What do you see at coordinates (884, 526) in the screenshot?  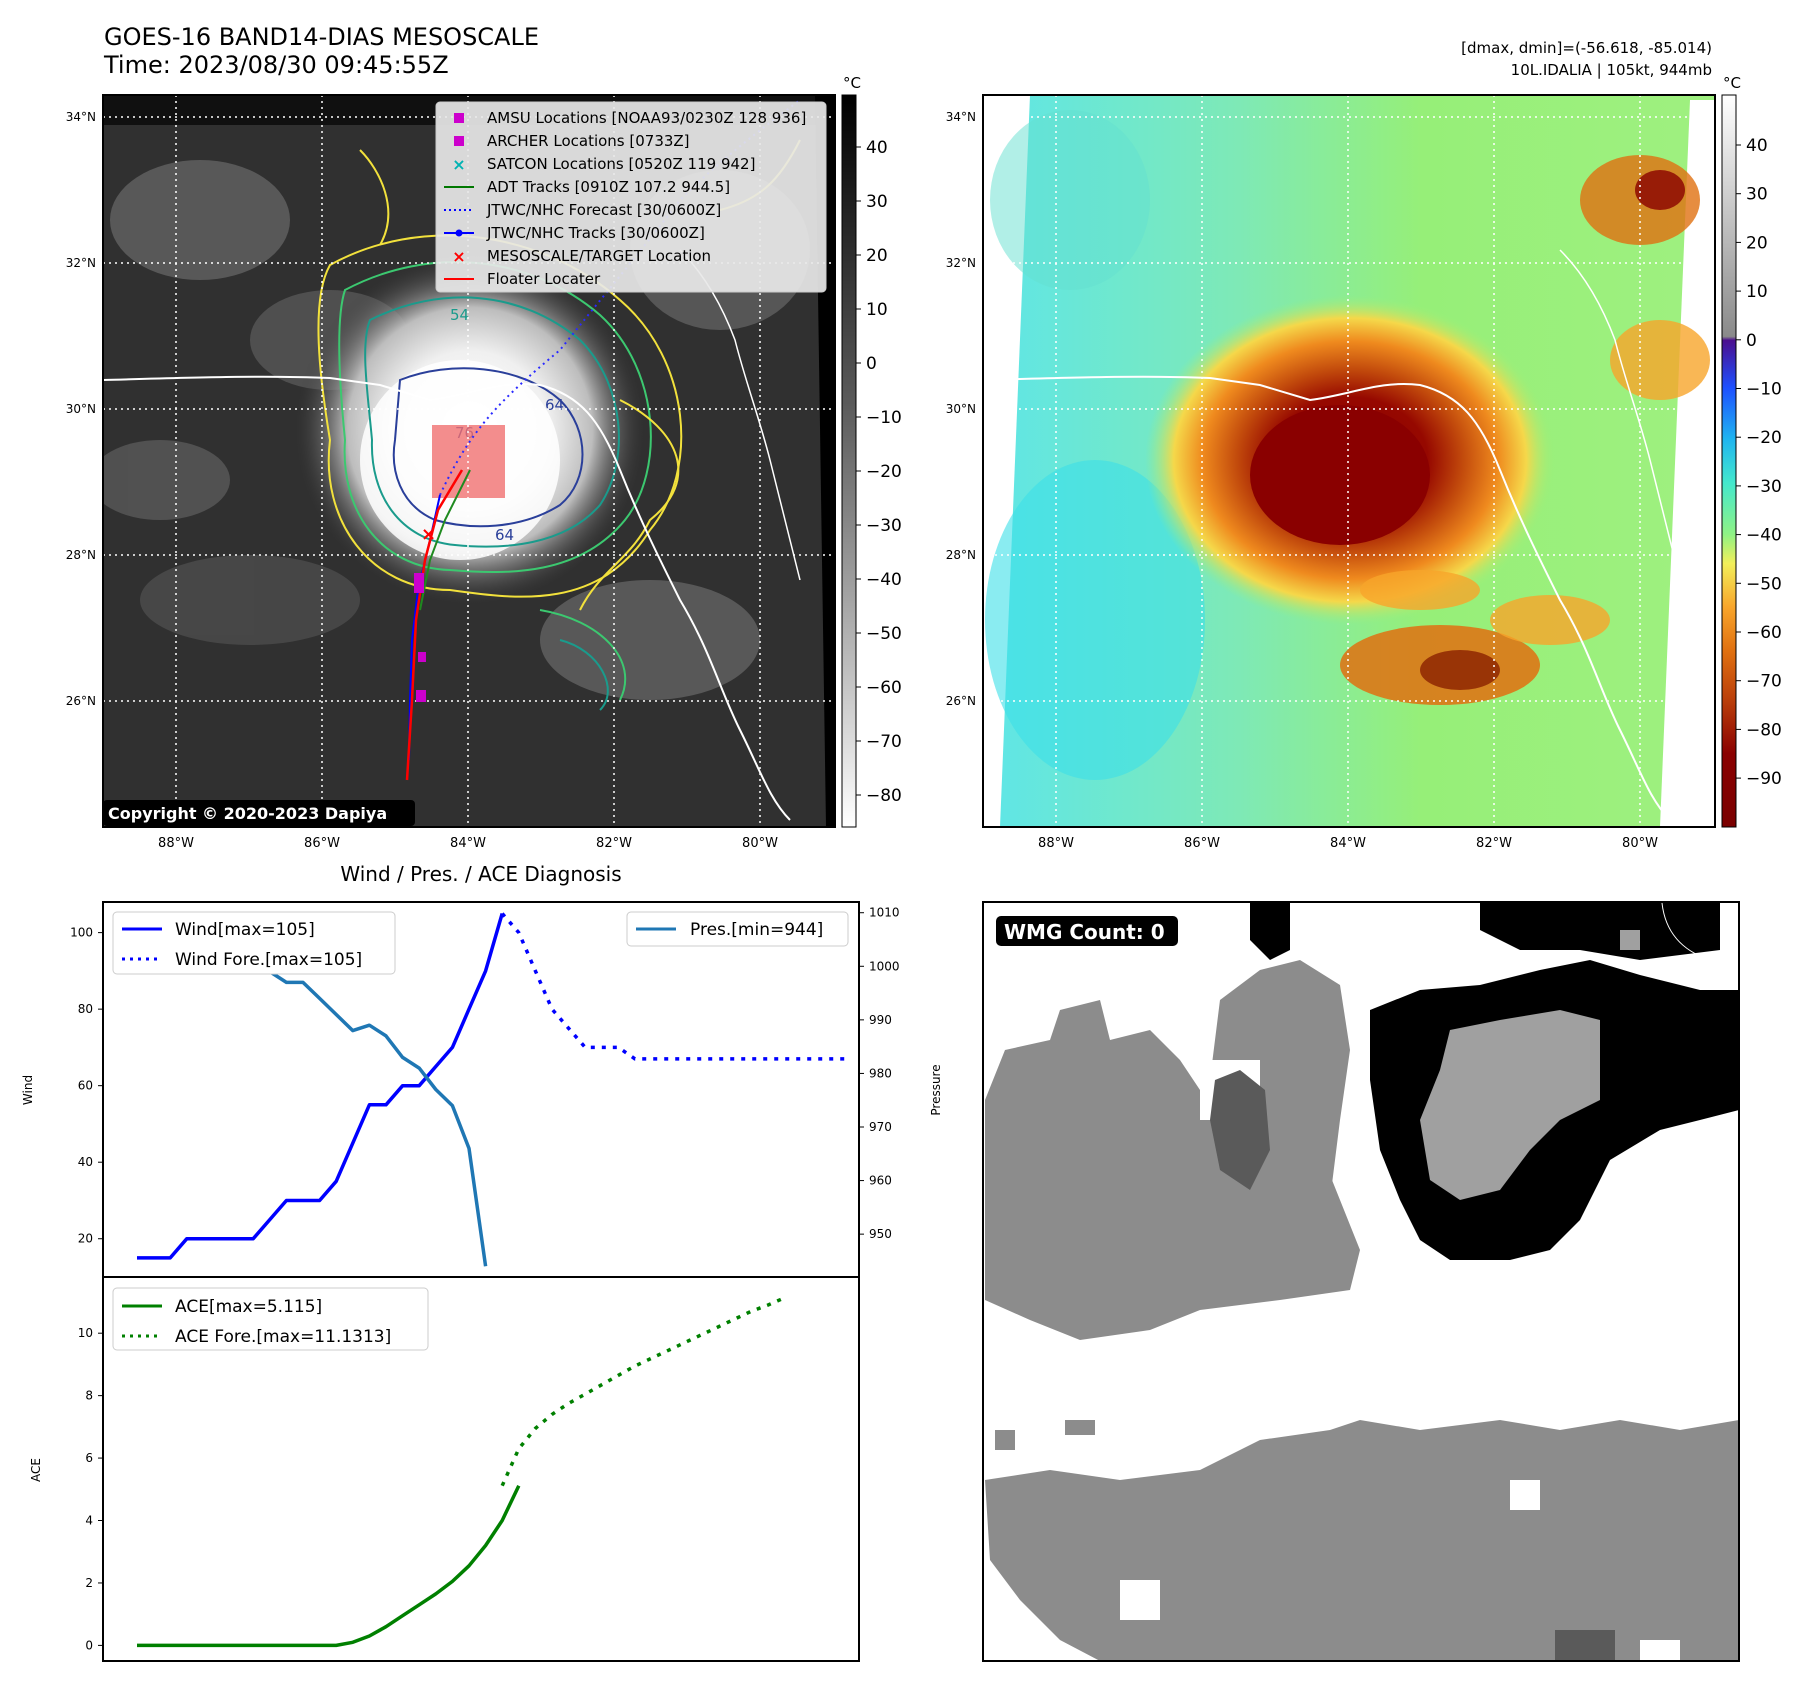 I see `colorbar-left-tick: −30` at bounding box center [884, 526].